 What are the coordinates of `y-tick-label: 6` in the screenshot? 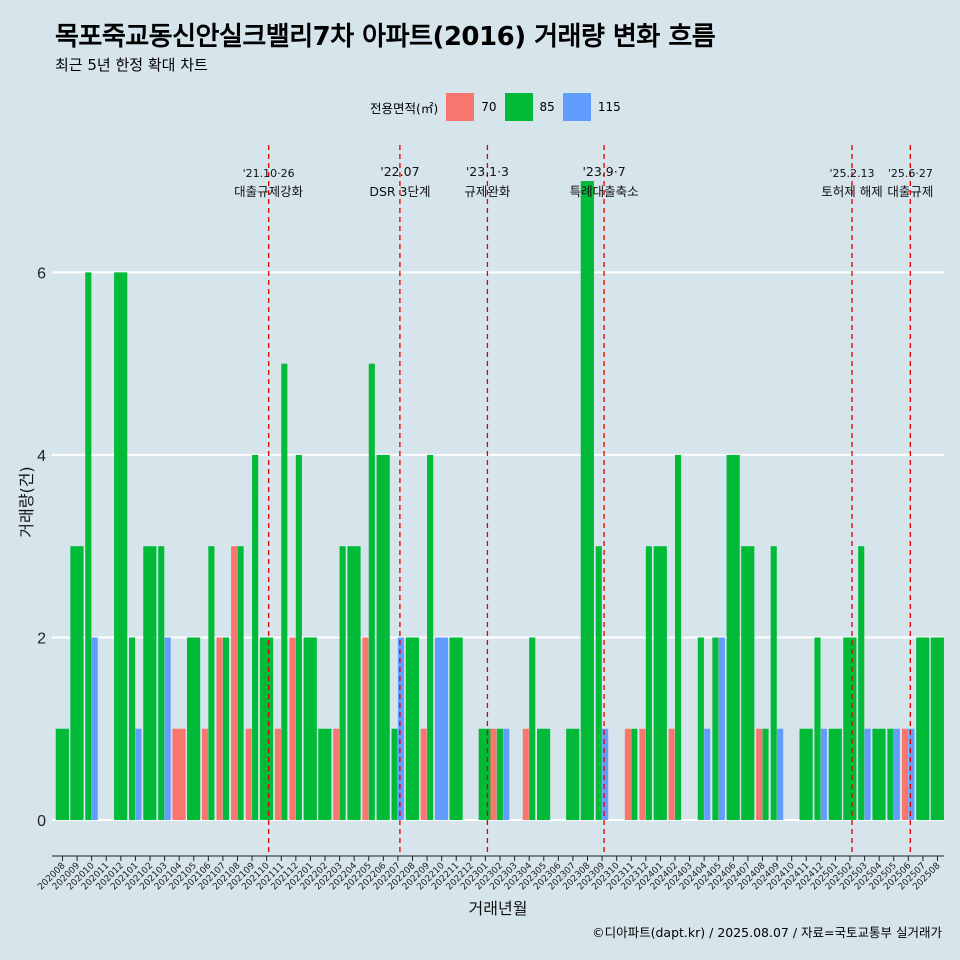 It's located at (41, 273).